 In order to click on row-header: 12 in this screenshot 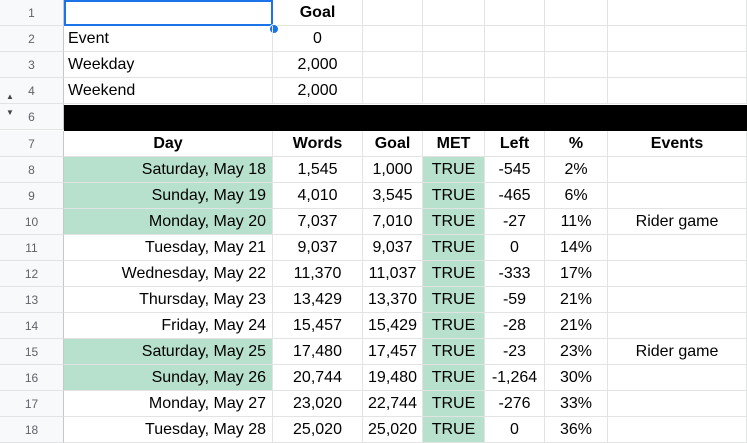, I will do `click(32, 274)`.